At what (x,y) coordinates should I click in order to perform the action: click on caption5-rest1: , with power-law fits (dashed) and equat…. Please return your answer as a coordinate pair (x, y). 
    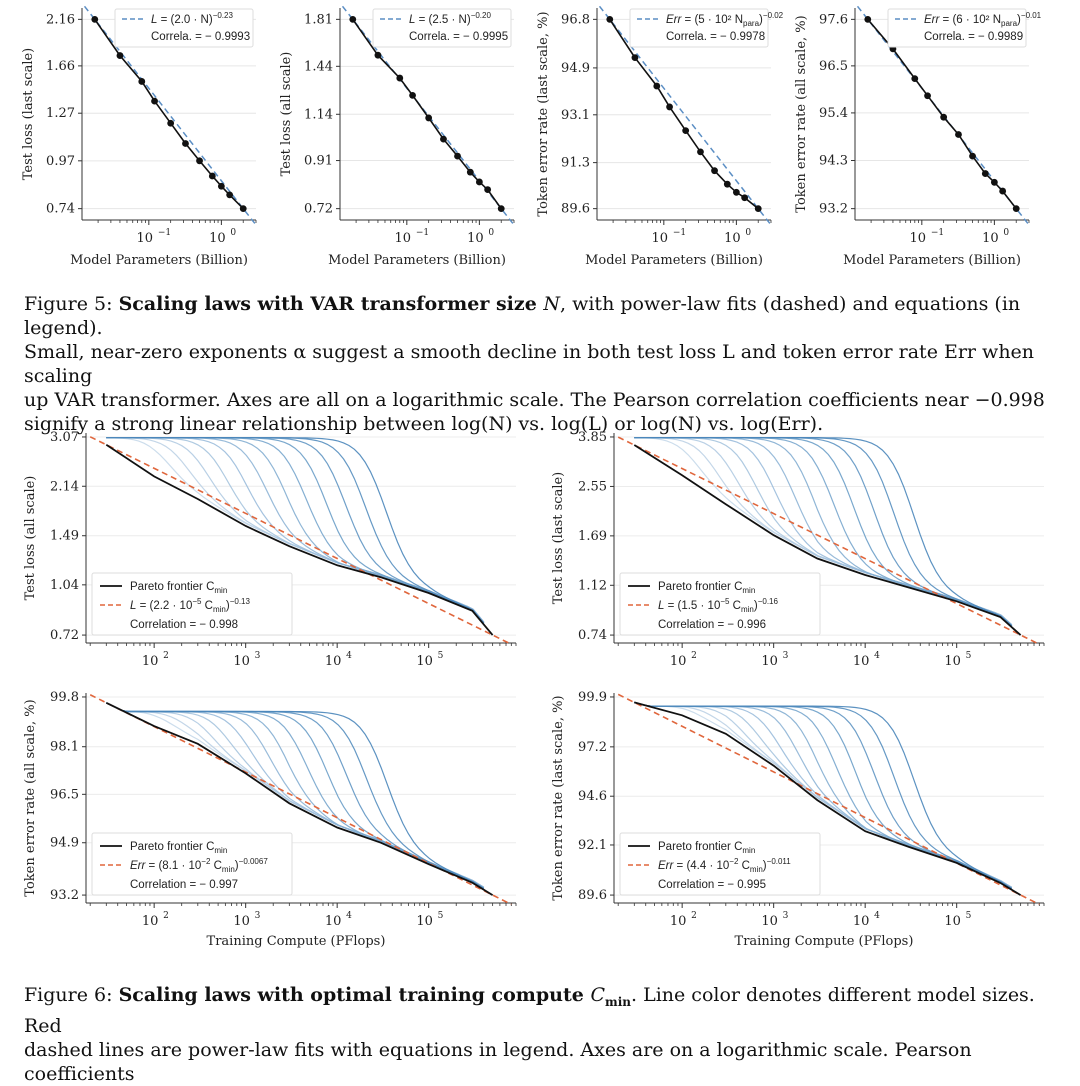
    Looking at the image, I should click on (522, 316).